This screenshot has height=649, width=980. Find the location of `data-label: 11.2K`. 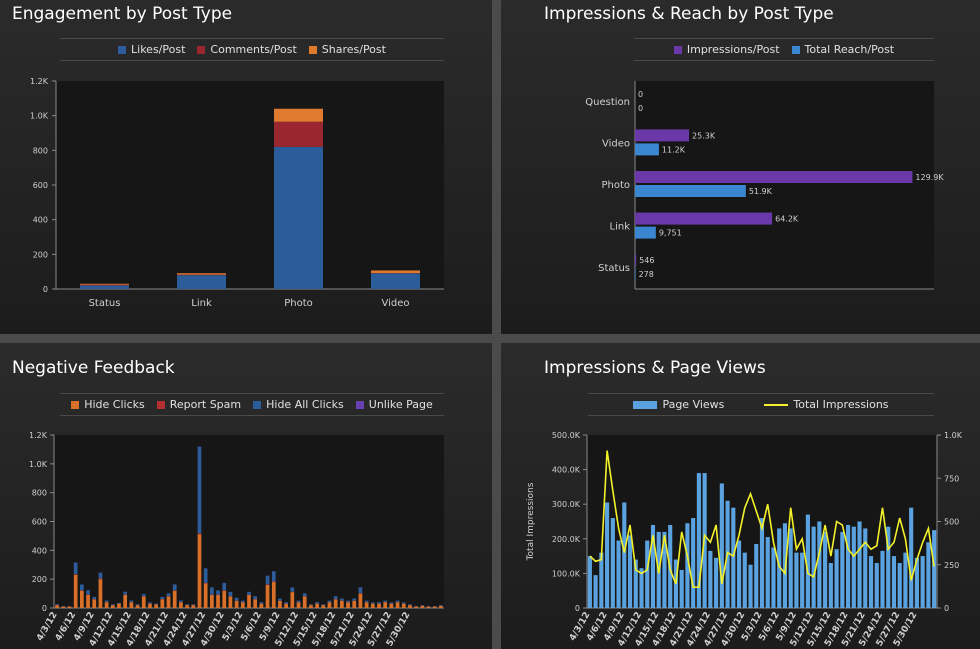

data-label: 11.2K is located at coordinates (674, 149).